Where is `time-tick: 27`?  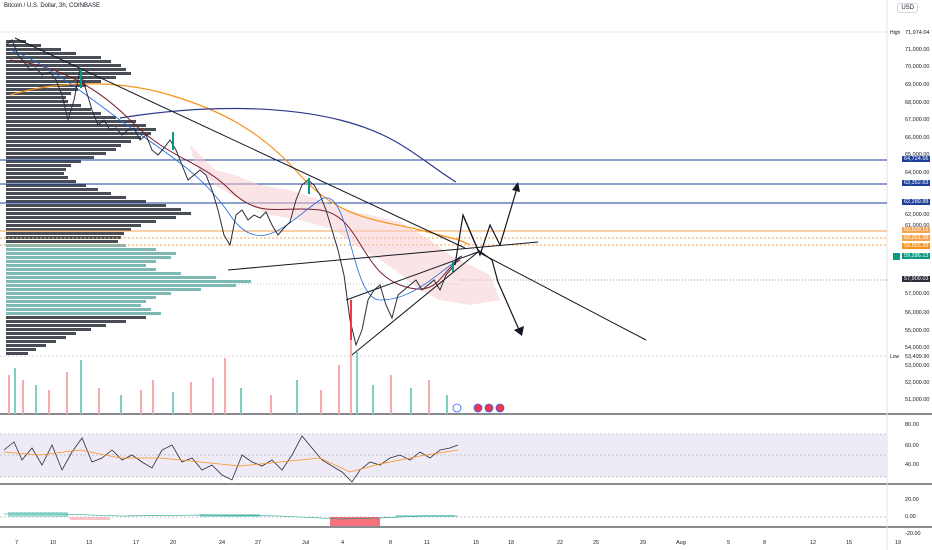 time-tick: 27 is located at coordinates (258, 543).